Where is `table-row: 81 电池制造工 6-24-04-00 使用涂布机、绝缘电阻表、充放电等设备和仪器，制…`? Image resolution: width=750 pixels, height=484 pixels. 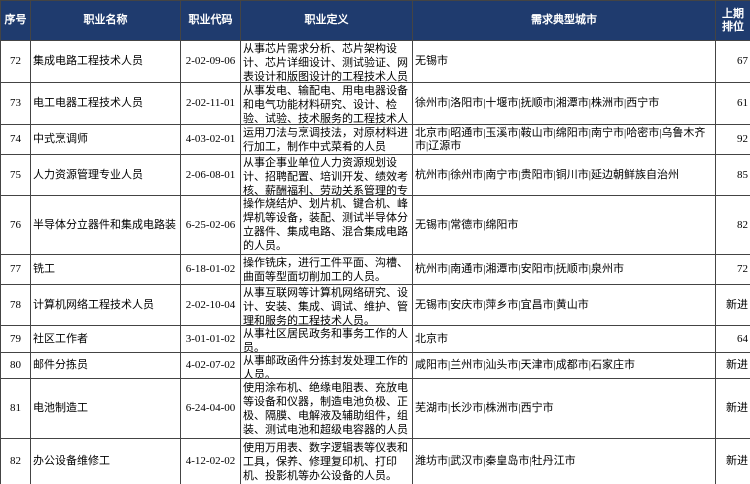 table-row: 81 电池制造工 6-24-04-00 使用涂布机、绝缘电阻表、充放电等设备和仪器，制… is located at coordinates (375, 408).